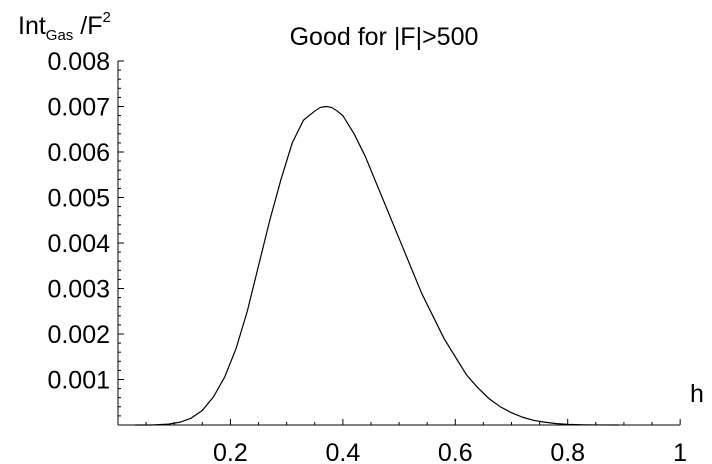  I want to click on y-tick-label: 0.008, so click(78, 62).